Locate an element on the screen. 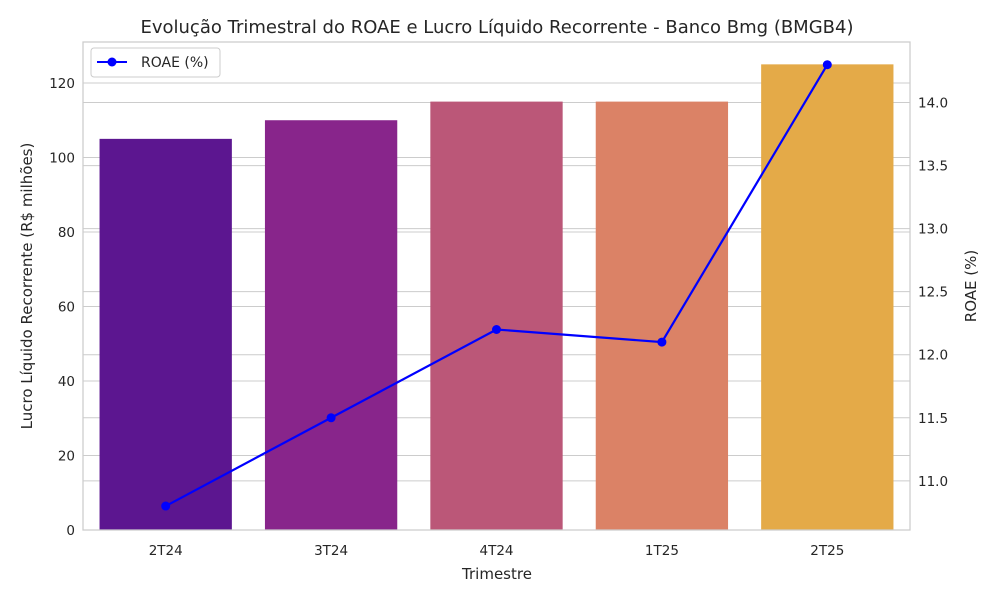 This screenshot has width=1000, height=600. bar-4T24 is located at coordinates (496, 315).